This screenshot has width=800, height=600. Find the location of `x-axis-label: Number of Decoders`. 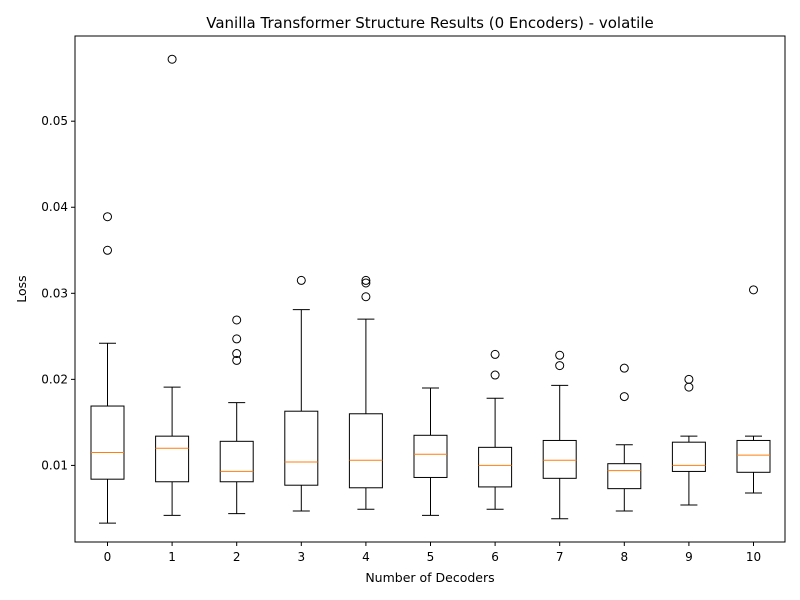

x-axis-label: Number of Decoders is located at coordinates (429, 577).